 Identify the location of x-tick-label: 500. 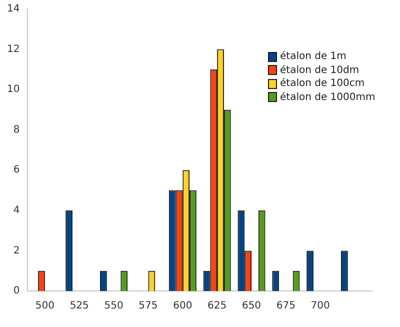
(44, 306).